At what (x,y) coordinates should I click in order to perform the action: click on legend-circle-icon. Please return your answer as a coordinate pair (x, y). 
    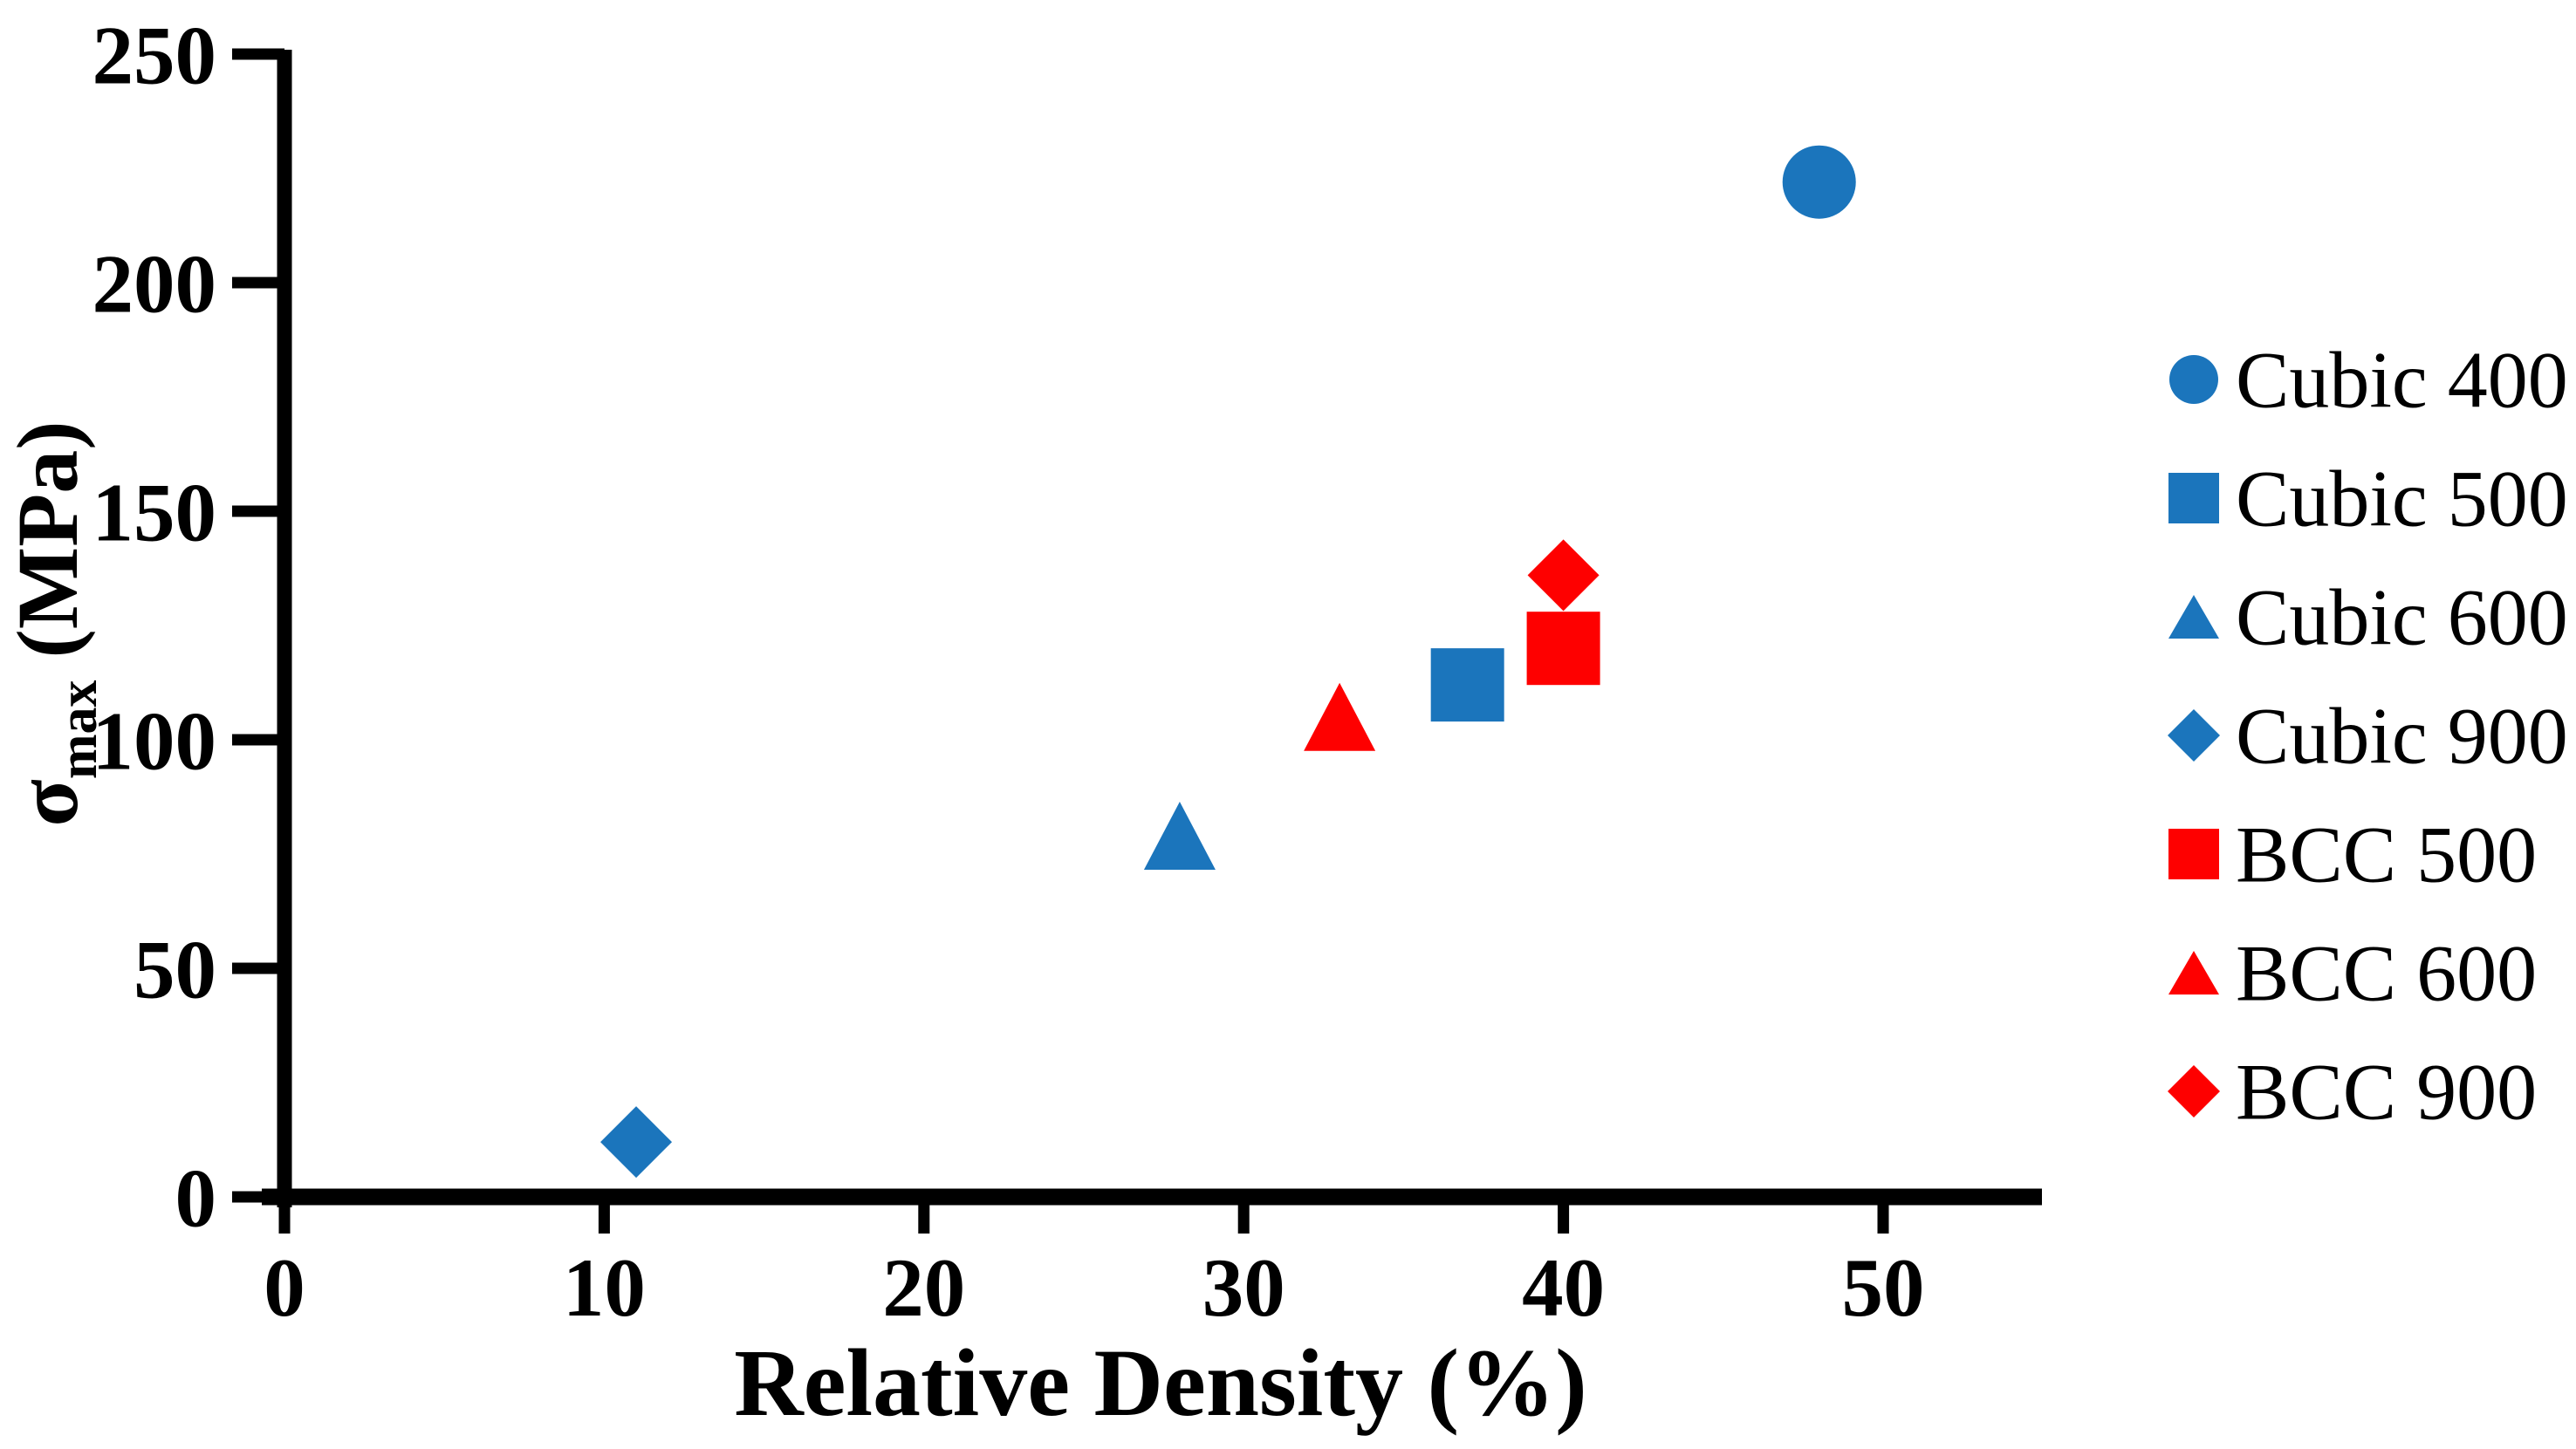
    Looking at the image, I should click on (2193, 380).